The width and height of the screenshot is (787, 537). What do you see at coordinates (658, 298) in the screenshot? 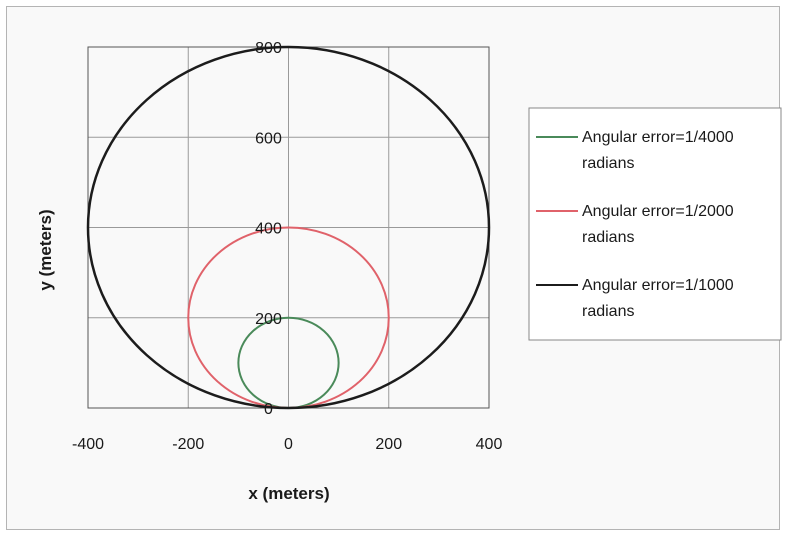
I see `legend-label-3: Angular error=1/1000 radians` at bounding box center [658, 298].